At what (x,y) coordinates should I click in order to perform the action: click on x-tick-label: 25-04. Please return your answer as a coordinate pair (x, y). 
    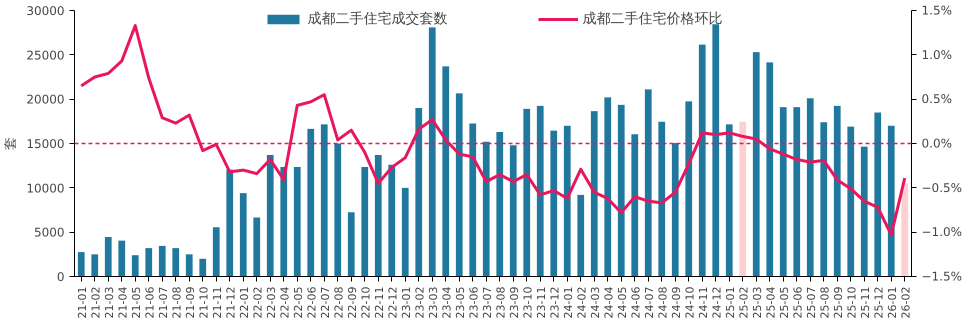
    Looking at the image, I should click on (771, 302).